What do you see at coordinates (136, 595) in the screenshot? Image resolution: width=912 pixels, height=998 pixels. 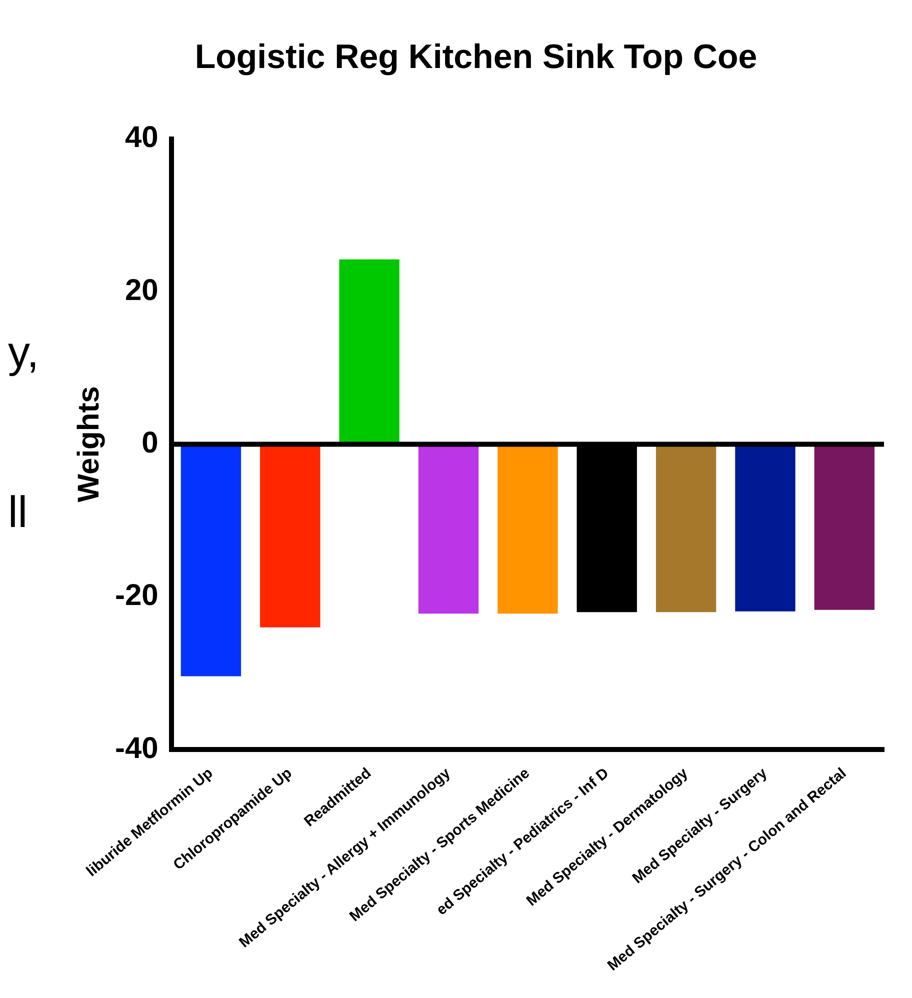 I see `y-tick-label: -20` at bounding box center [136, 595].